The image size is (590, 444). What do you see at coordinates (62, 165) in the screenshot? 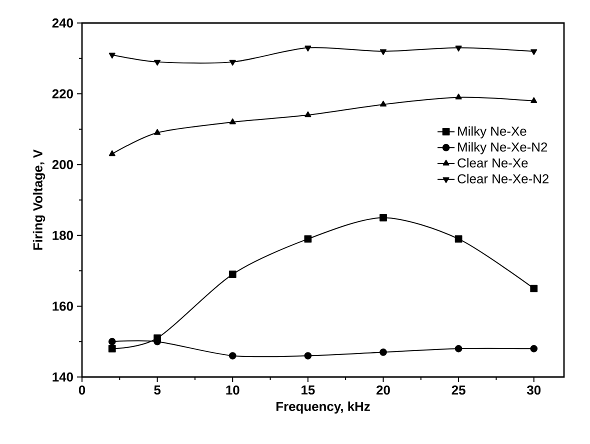
I see `y-tick-label: 200` at bounding box center [62, 165].